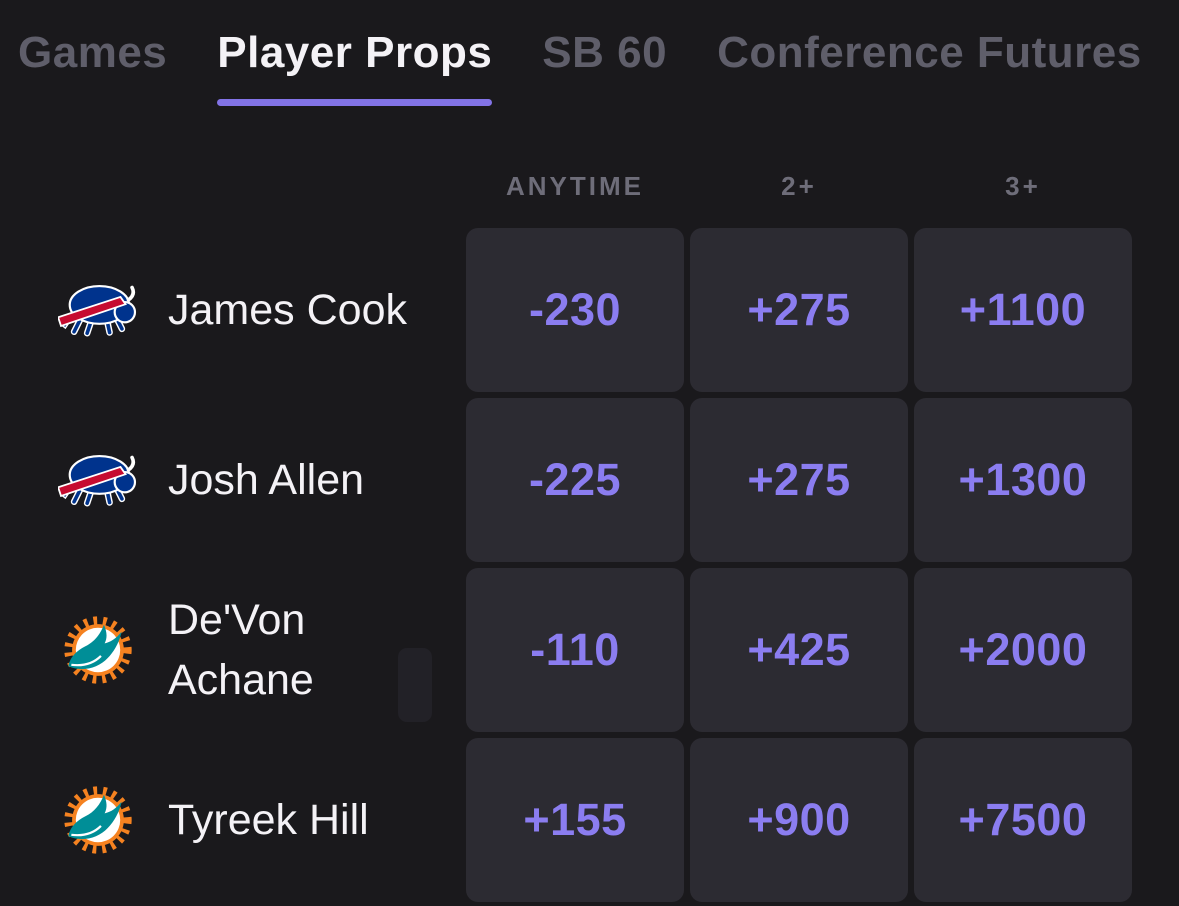  What do you see at coordinates (268, 819) in the screenshot?
I see `player-name: Tyreek Hill` at bounding box center [268, 819].